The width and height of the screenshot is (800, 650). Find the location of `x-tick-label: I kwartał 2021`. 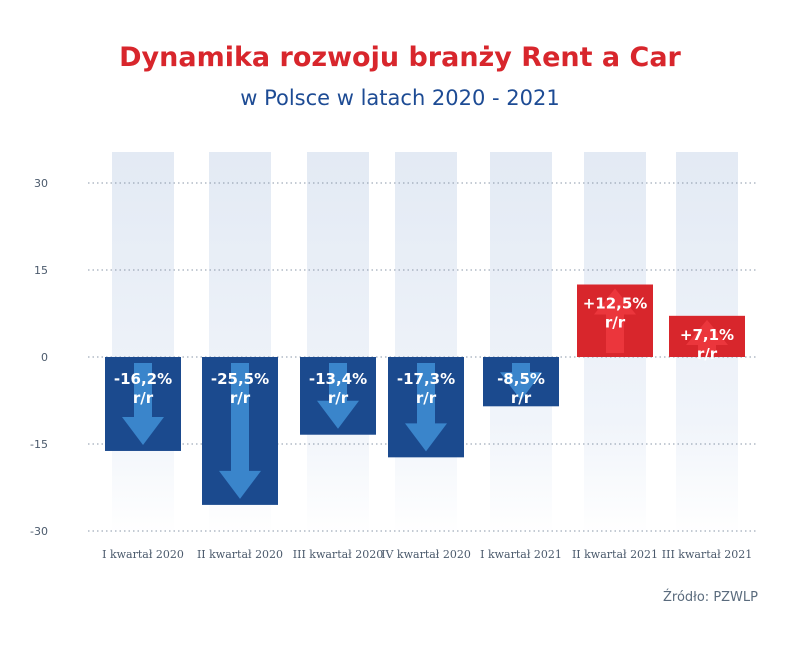

x-tick-label: I kwartał 2021 is located at coordinates (521, 554).